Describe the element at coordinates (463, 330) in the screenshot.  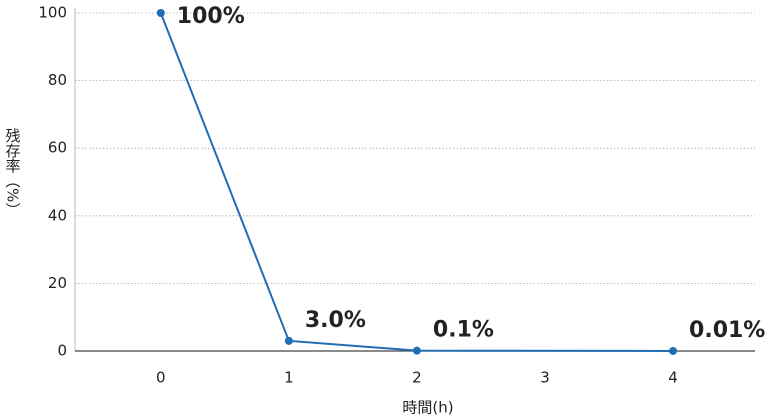
I see `data-label: 0.1%` at that location.